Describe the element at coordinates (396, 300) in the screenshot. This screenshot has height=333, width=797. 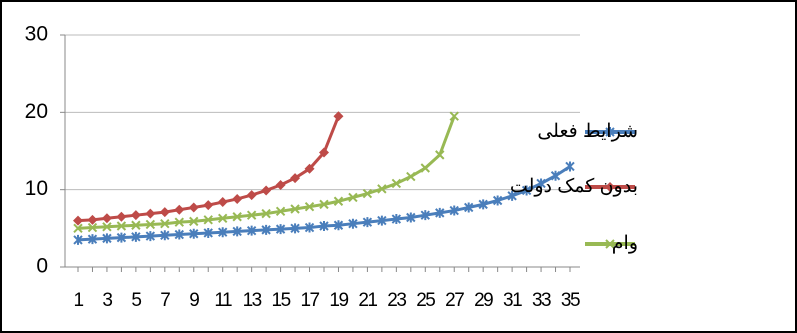
I see `x-tick-label: 23` at that location.